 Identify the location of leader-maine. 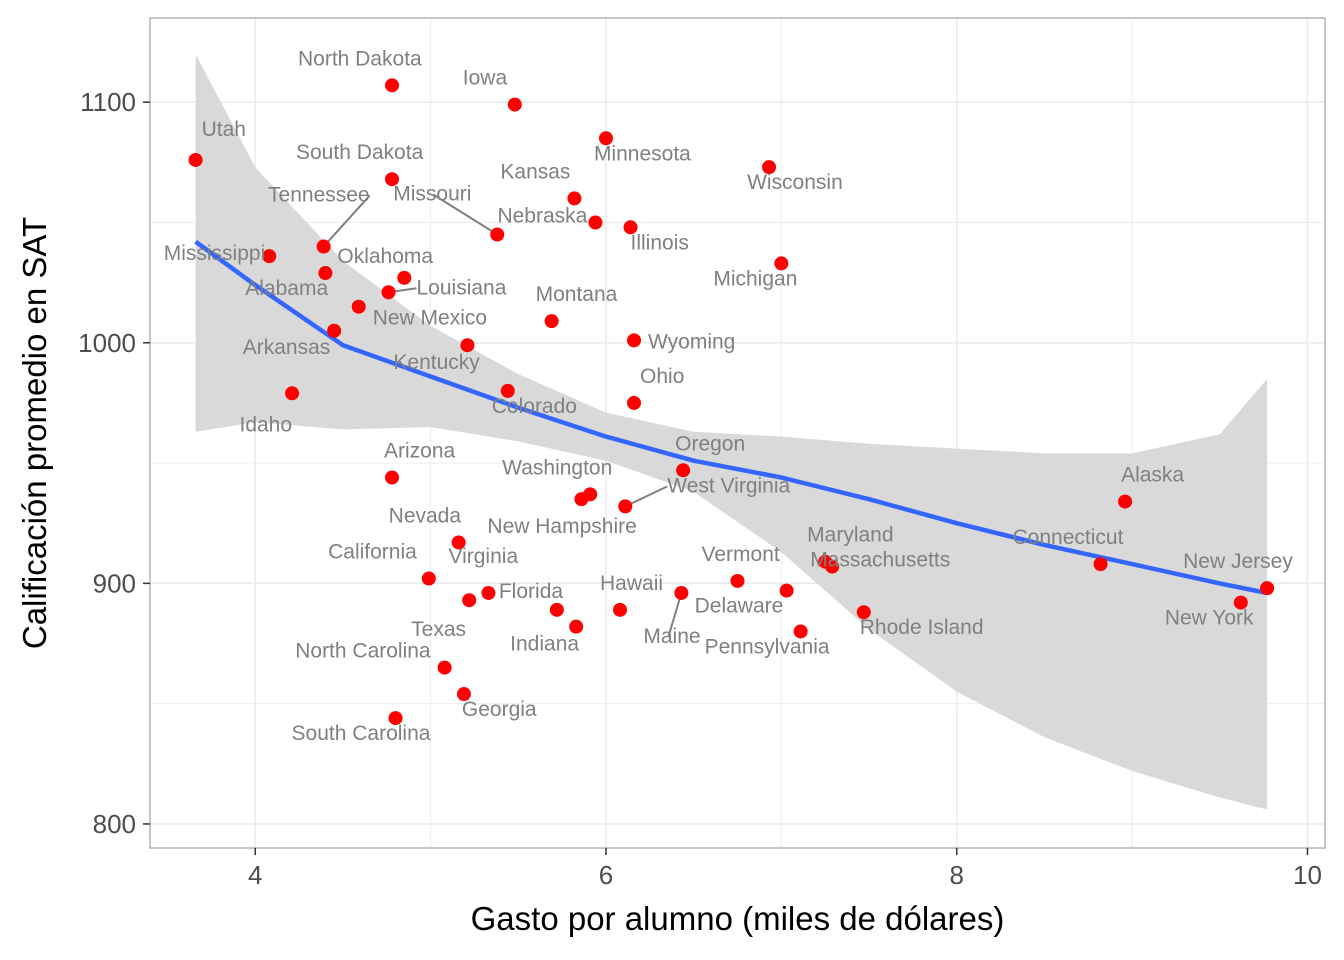
(675, 615).